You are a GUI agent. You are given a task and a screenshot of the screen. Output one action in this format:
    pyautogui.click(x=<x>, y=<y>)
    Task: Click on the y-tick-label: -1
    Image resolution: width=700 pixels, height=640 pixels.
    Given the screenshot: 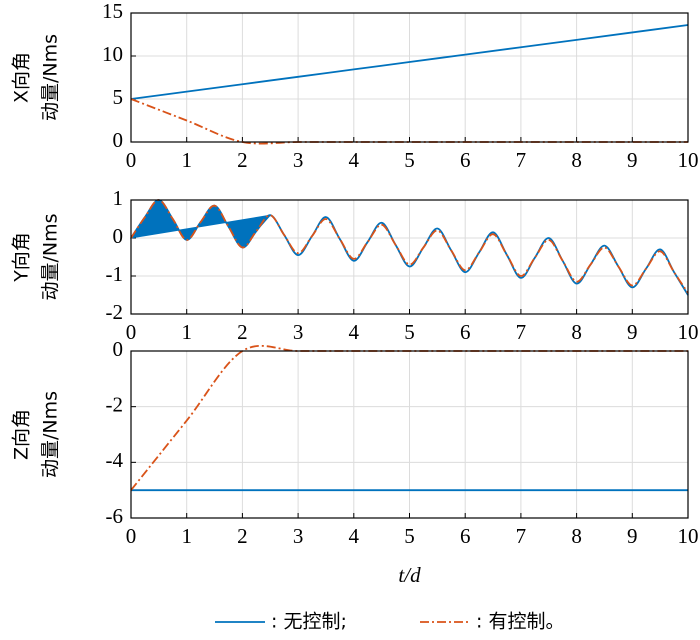 What is the action you would take?
    pyautogui.click(x=115, y=274)
    